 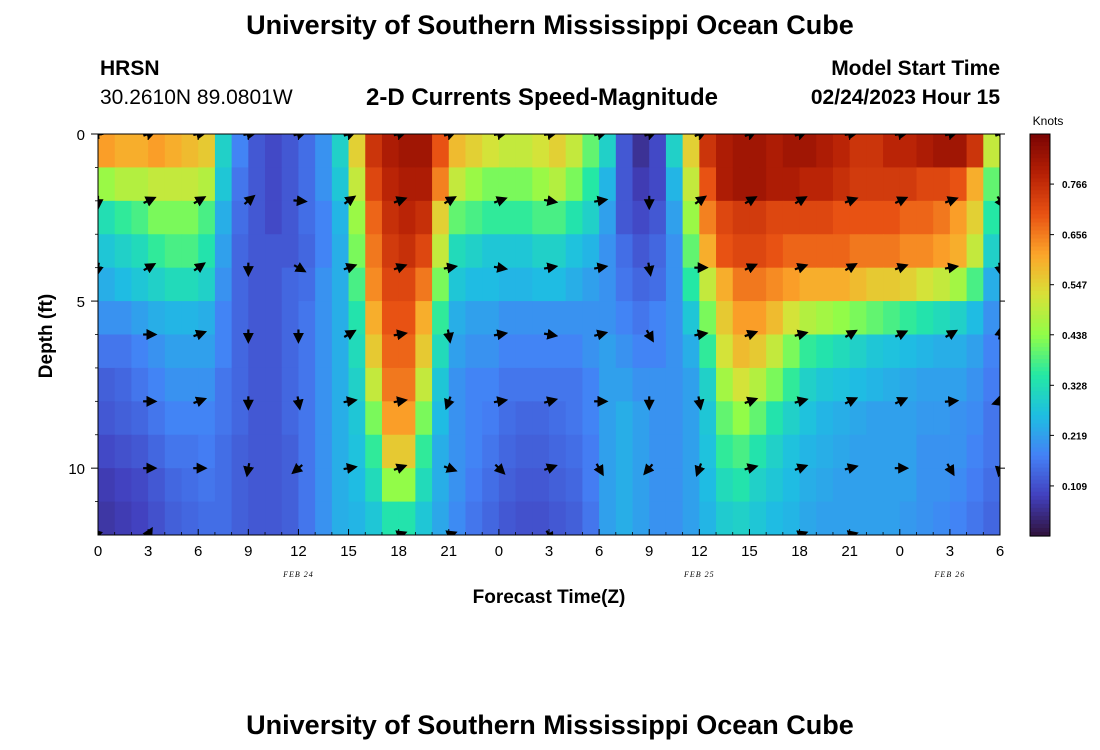 I want to click on x-tick-label: 18, so click(x=398, y=551).